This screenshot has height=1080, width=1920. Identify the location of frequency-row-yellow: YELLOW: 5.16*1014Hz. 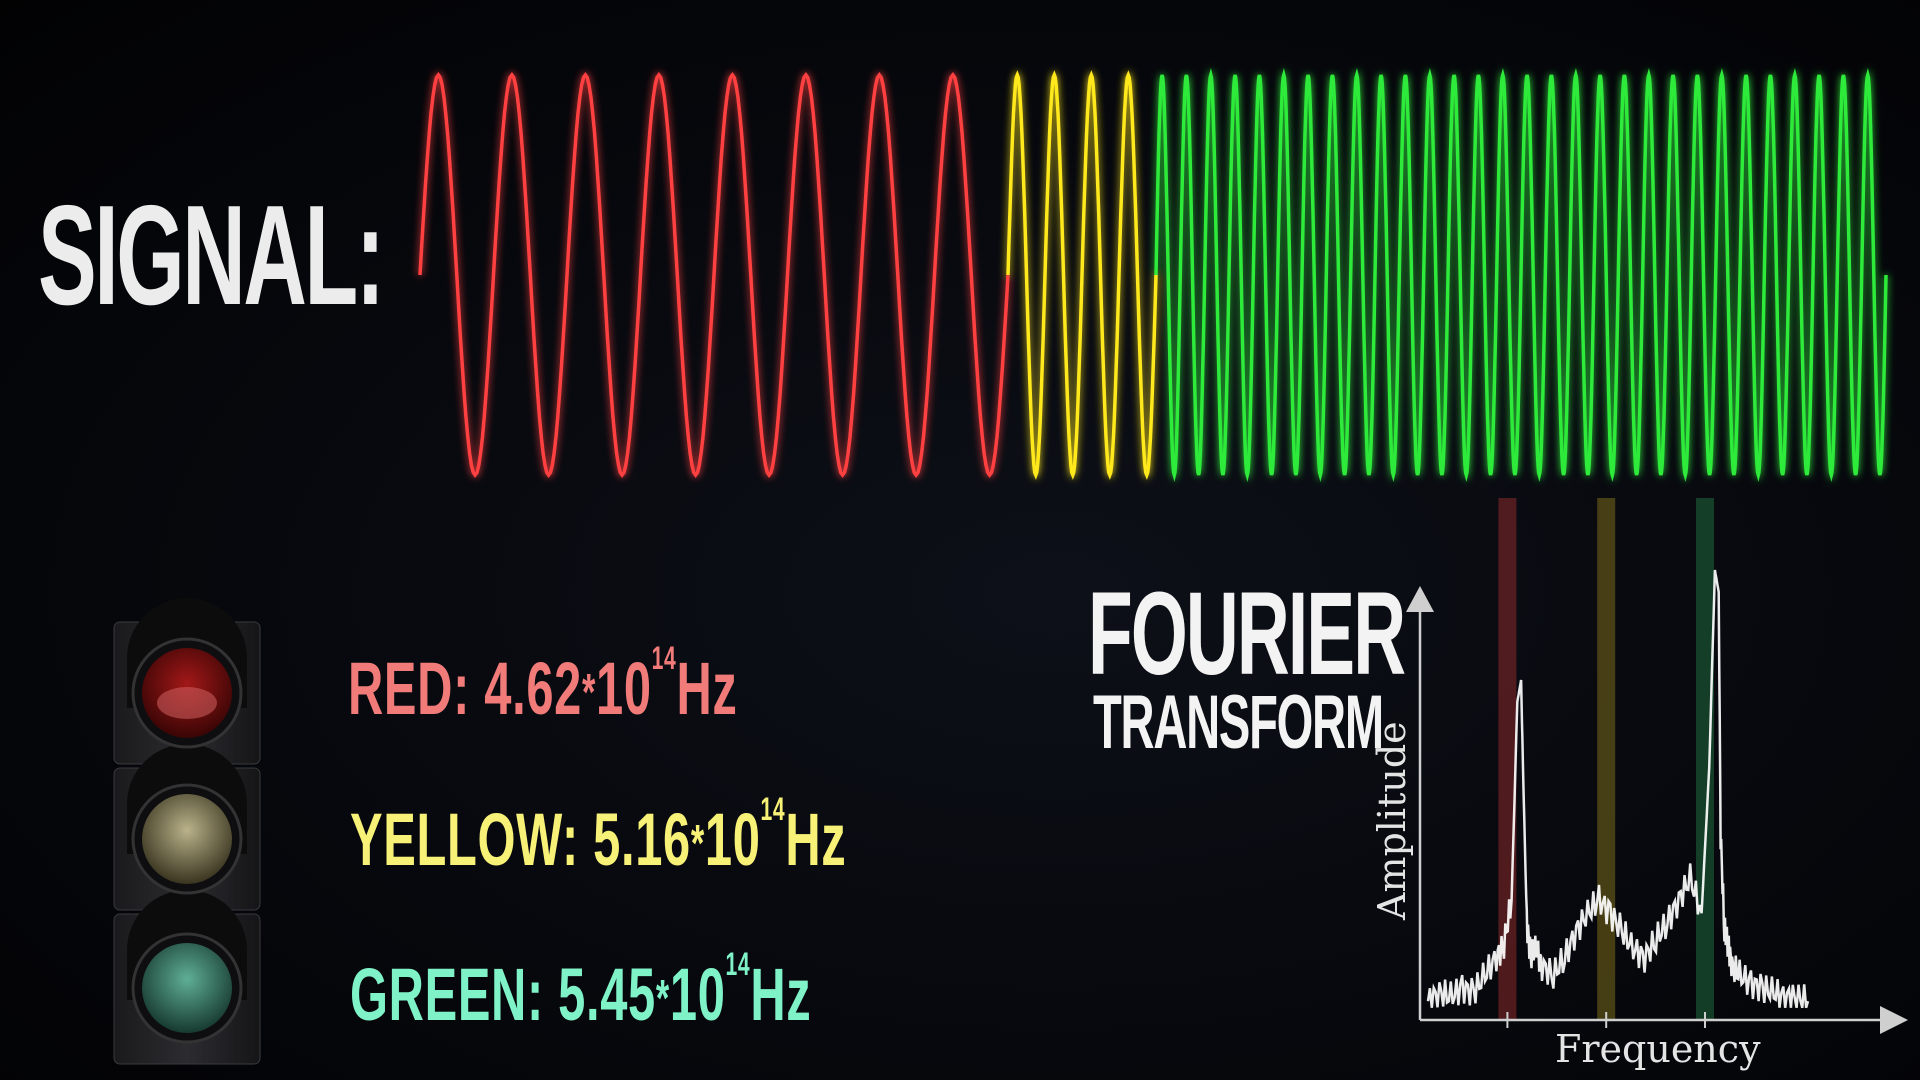
(598, 835).